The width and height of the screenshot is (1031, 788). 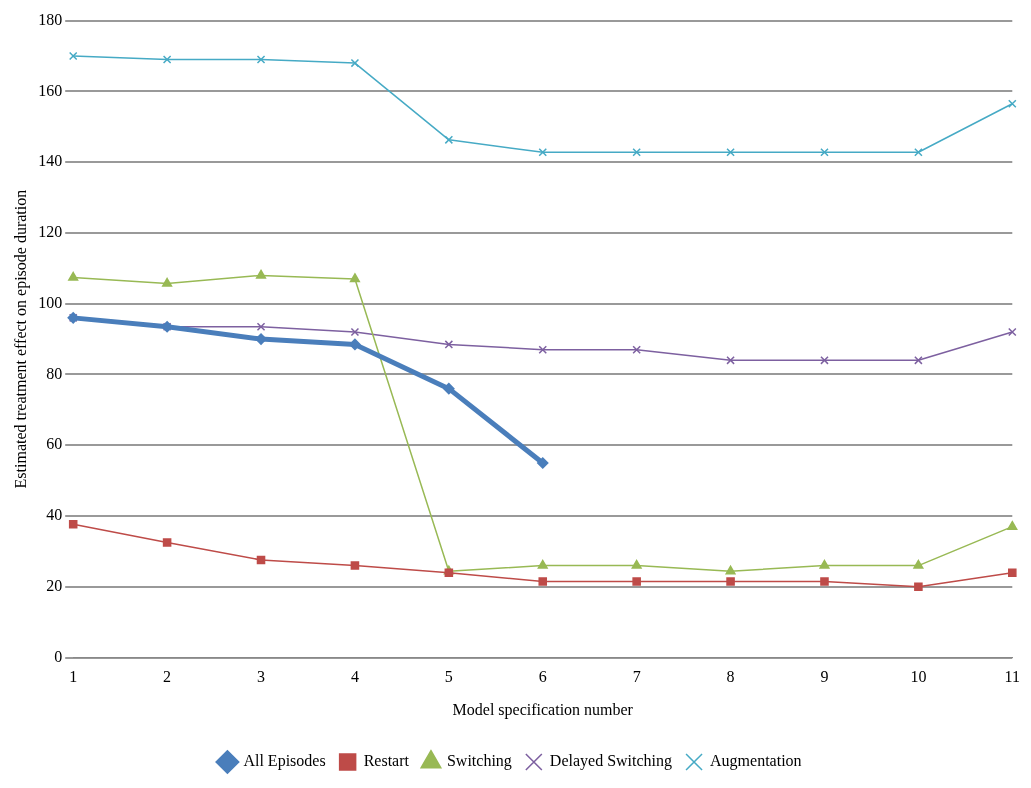 I want to click on x-tick-label: 4, so click(x=354, y=677).